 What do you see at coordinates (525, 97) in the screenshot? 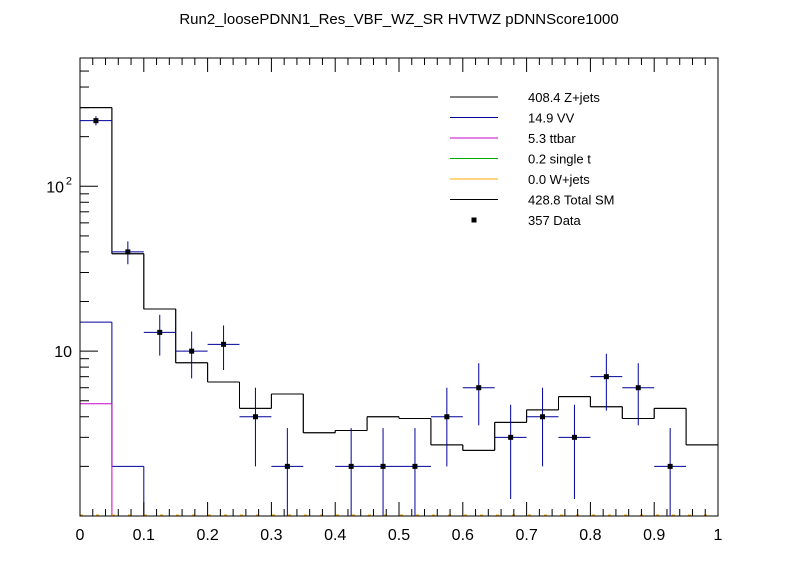
I see `legend-entry: 408.4 Z+jets` at bounding box center [525, 97].